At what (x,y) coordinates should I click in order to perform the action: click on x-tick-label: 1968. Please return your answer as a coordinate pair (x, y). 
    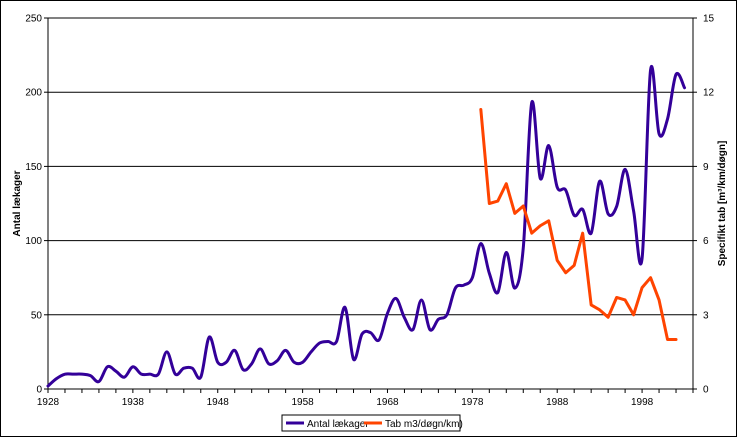
    Looking at the image, I should click on (387, 402).